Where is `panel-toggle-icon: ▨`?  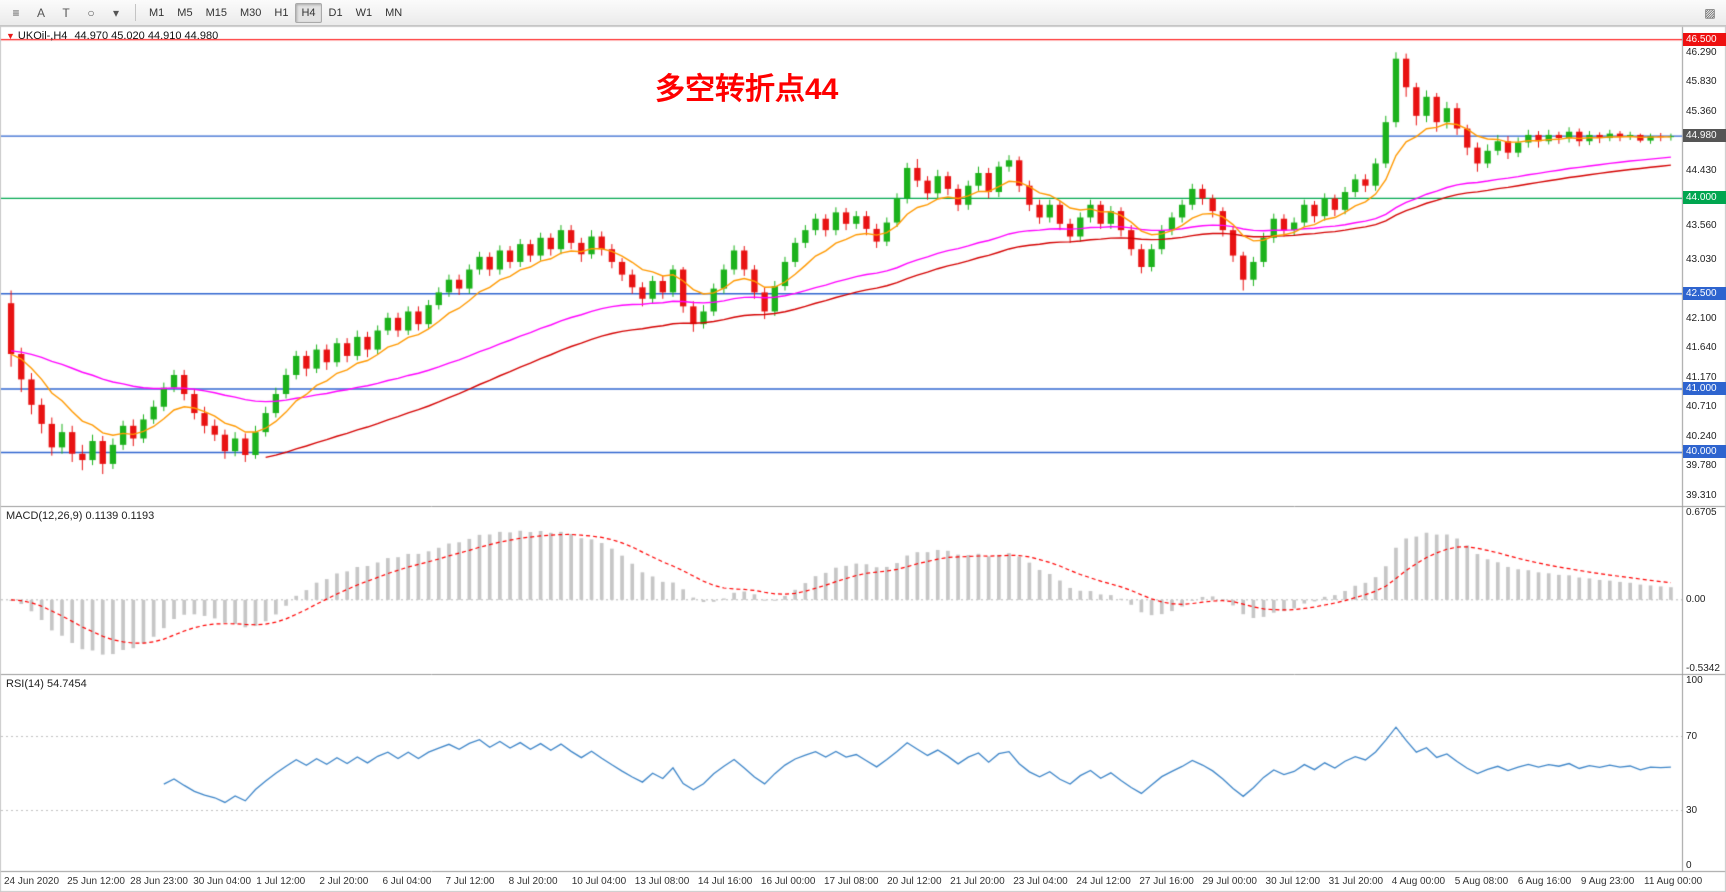
panel-toggle-icon: ▨ is located at coordinates (1710, 12).